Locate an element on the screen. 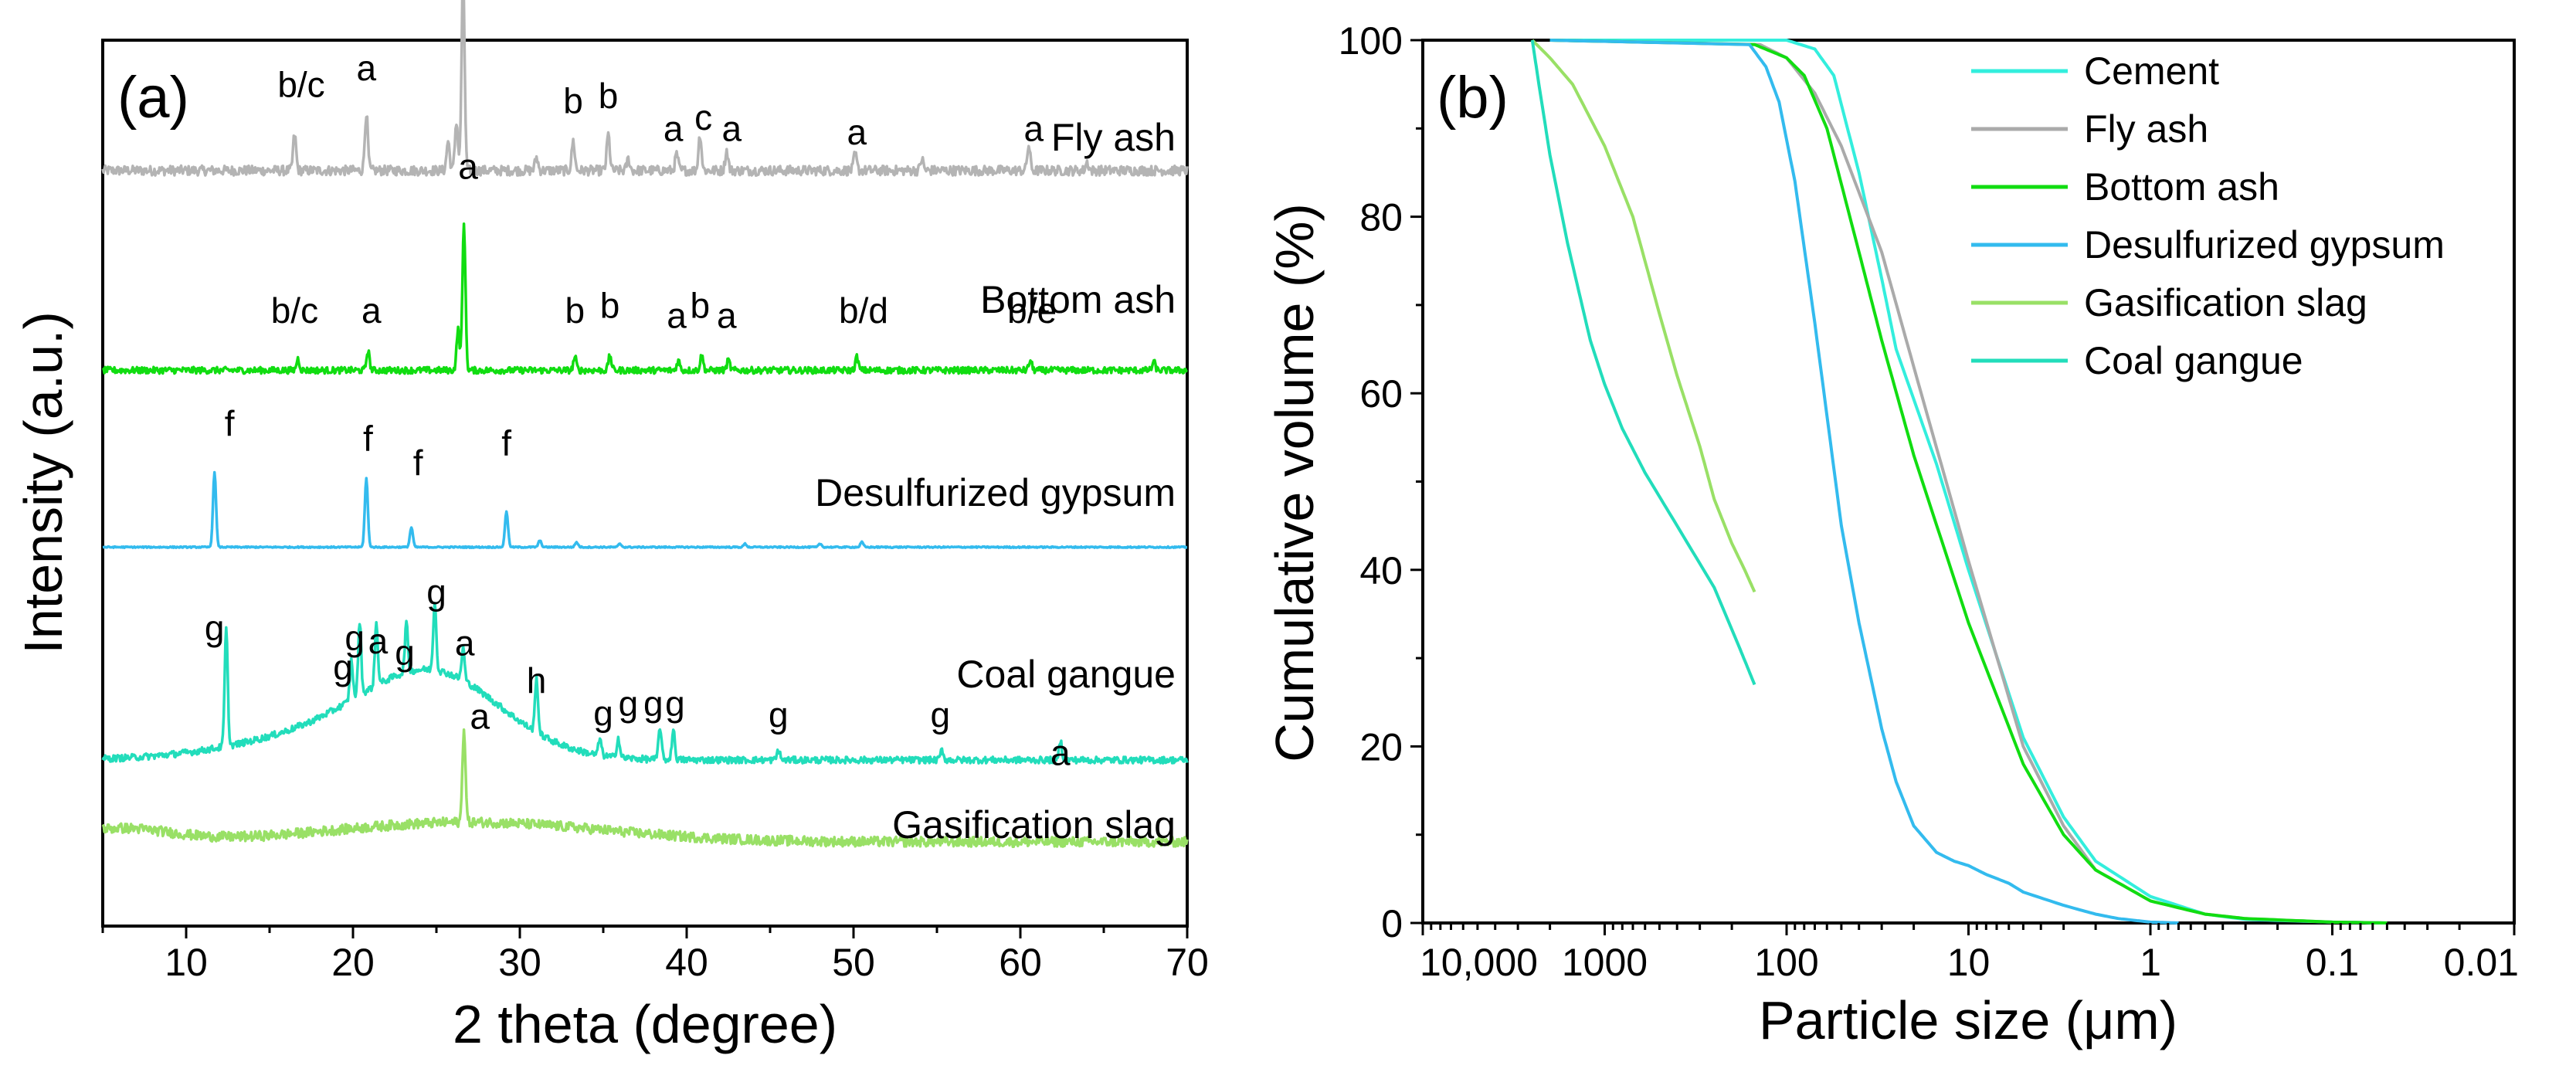  xrd-peak-label: b/d is located at coordinates (863, 310).